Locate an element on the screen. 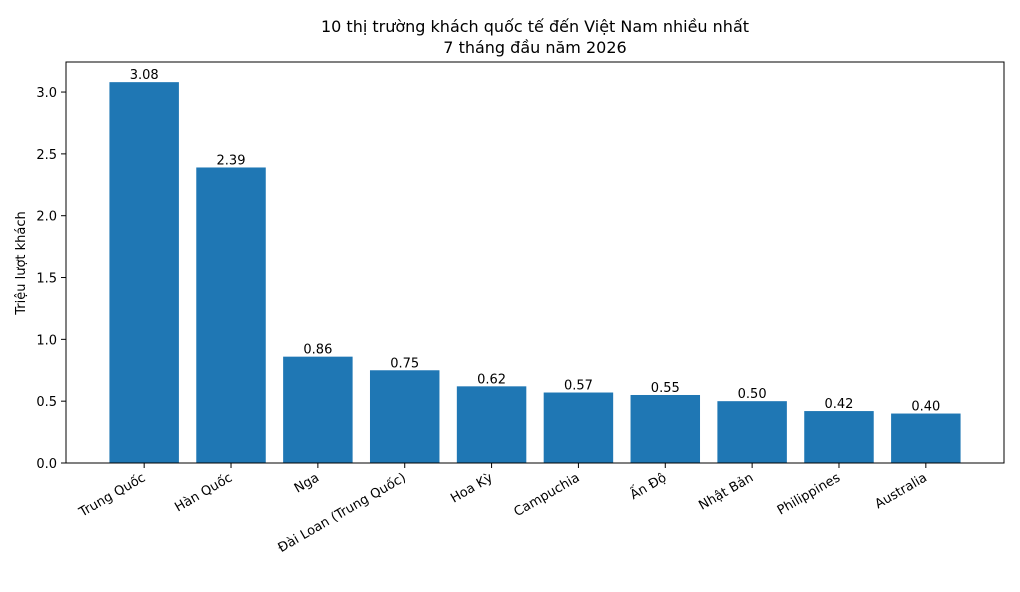 The image size is (1020, 592). x-tick-label: Nga is located at coordinates (307, 483).